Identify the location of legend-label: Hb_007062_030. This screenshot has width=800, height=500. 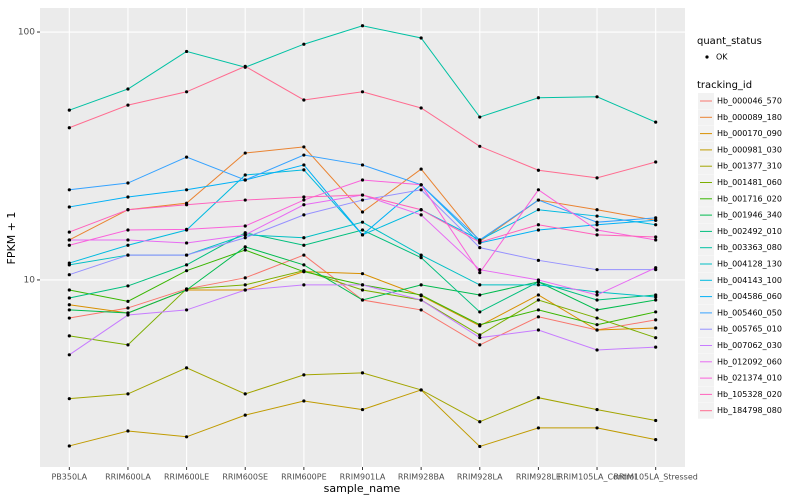
(749, 345).